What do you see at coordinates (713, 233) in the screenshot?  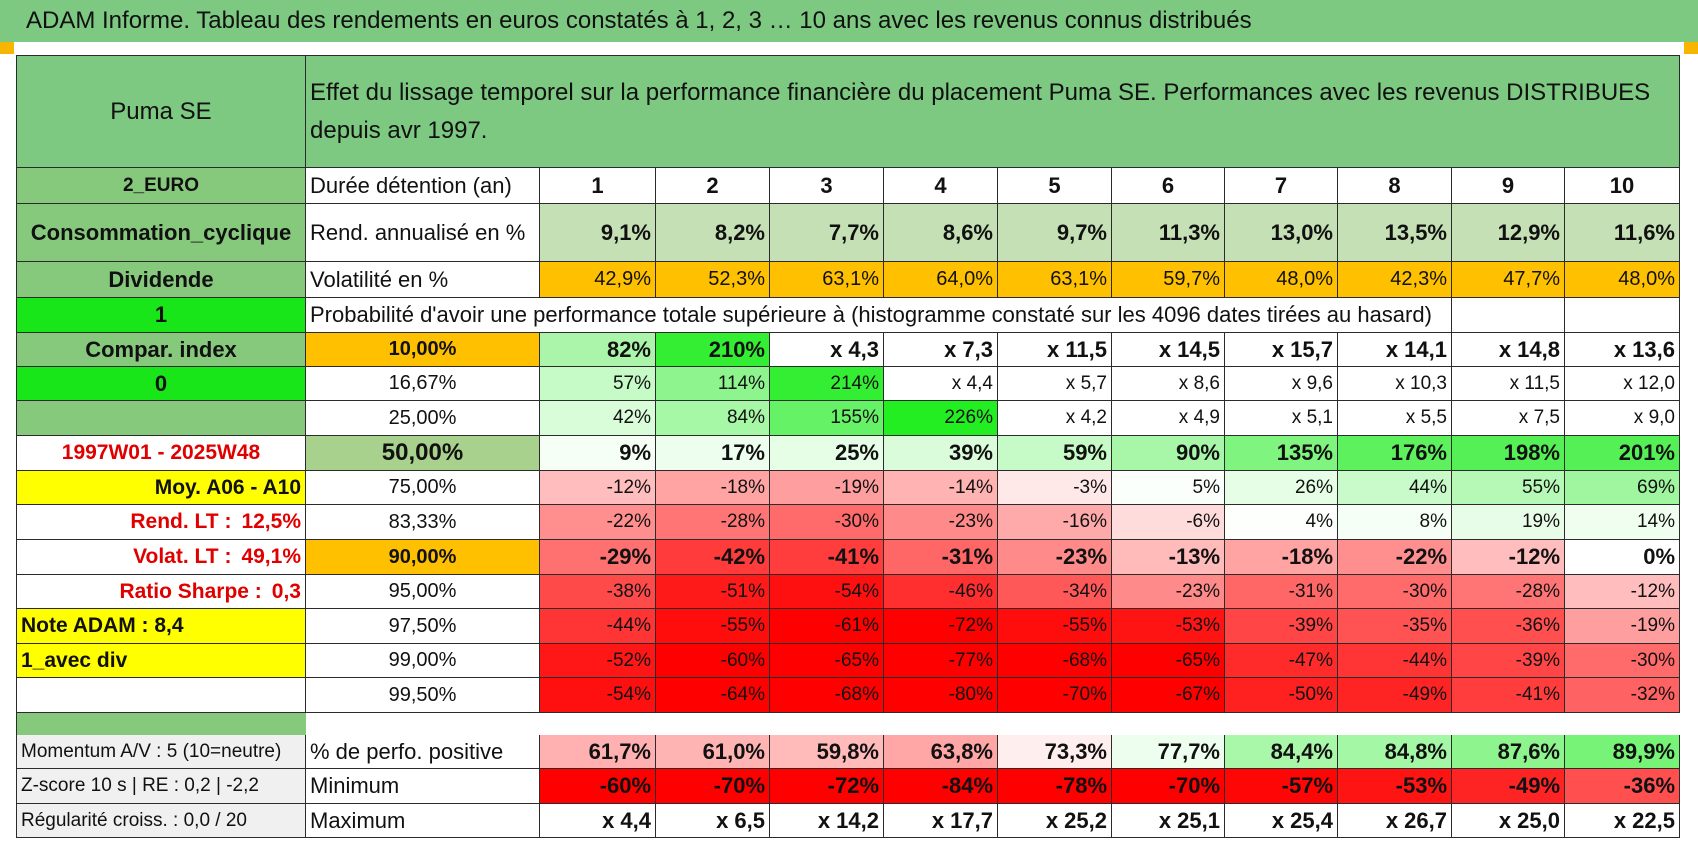 I see `annual-return-cell: 8,2%` at bounding box center [713, 233].